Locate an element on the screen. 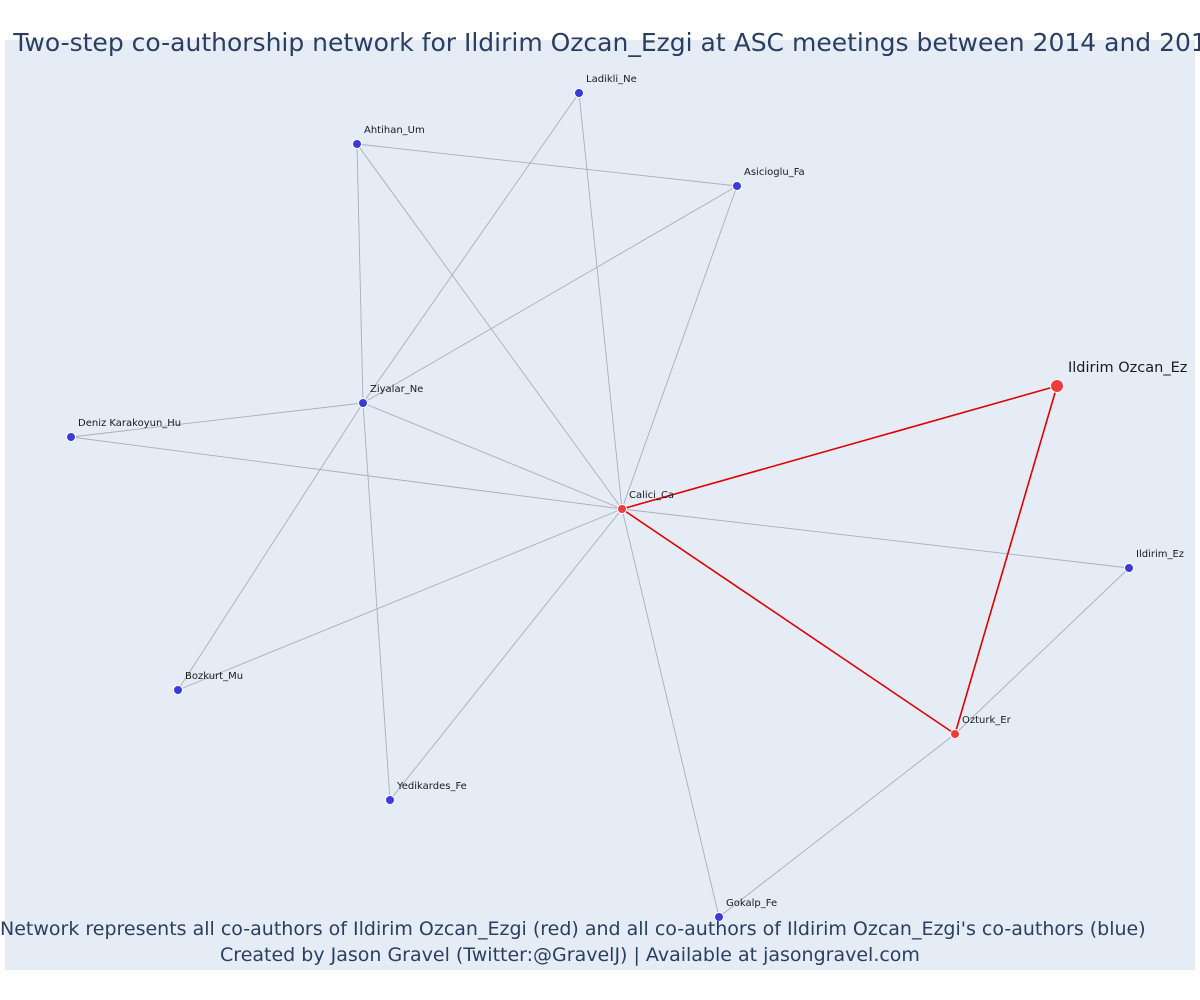  node-label: Ildirim_Ez is located at coordinates (1160, 554).